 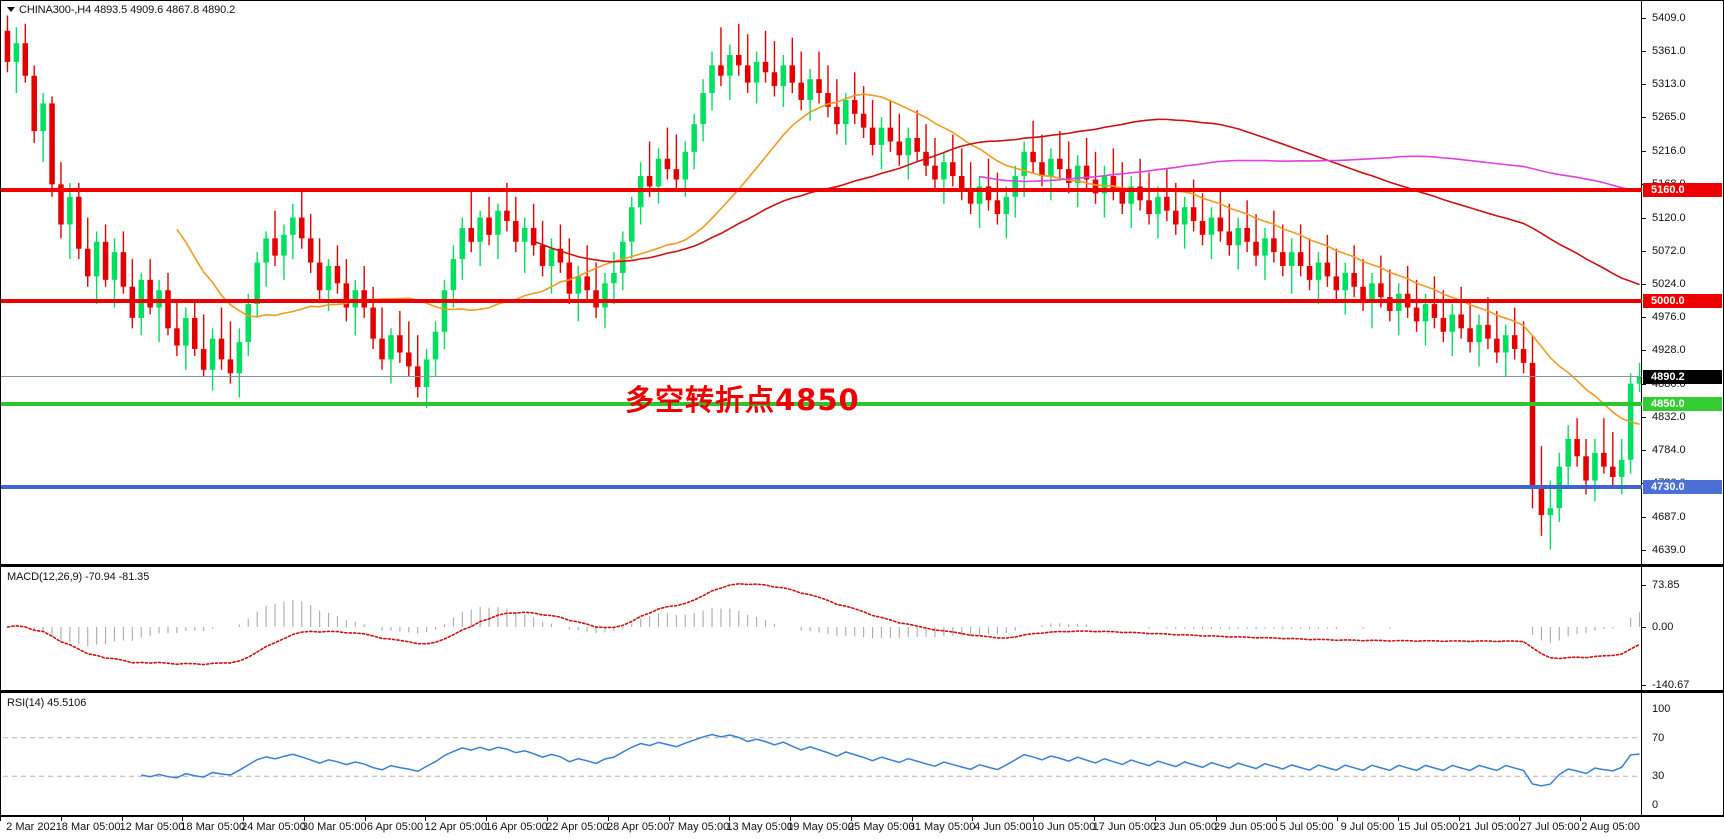 What do you see at coordinates (1610, 827) in the screenshot?
I see `time-tick-label: 2 Aug 05:00` at bounding box center [1610, 827].